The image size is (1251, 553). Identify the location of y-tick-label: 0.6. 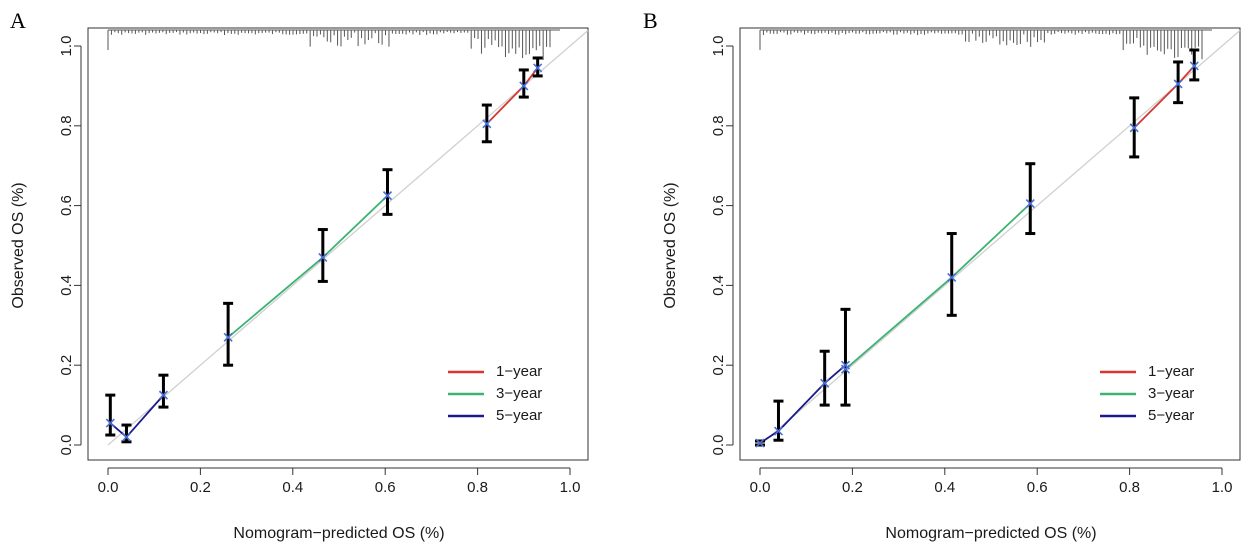
(718, 205).